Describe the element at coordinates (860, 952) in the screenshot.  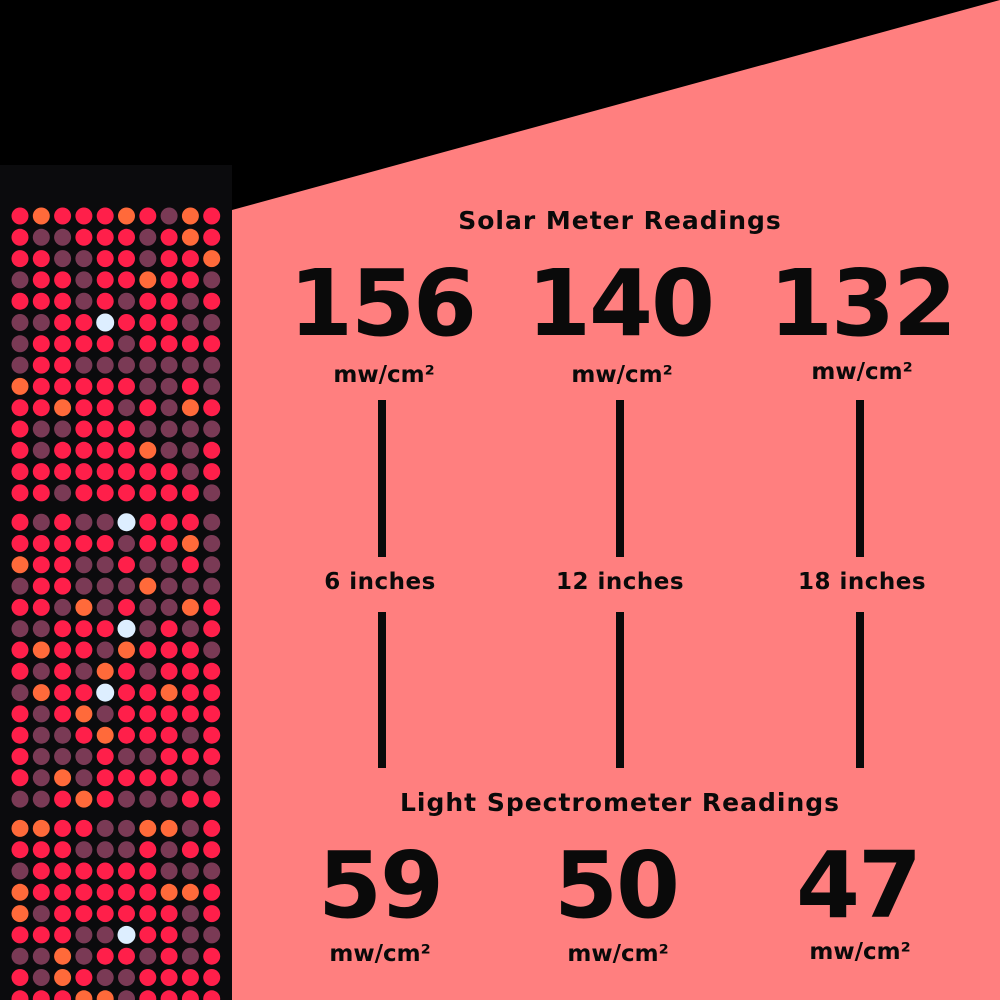
I see `spectrometer-unit-18in: mw/cm²` at that location.